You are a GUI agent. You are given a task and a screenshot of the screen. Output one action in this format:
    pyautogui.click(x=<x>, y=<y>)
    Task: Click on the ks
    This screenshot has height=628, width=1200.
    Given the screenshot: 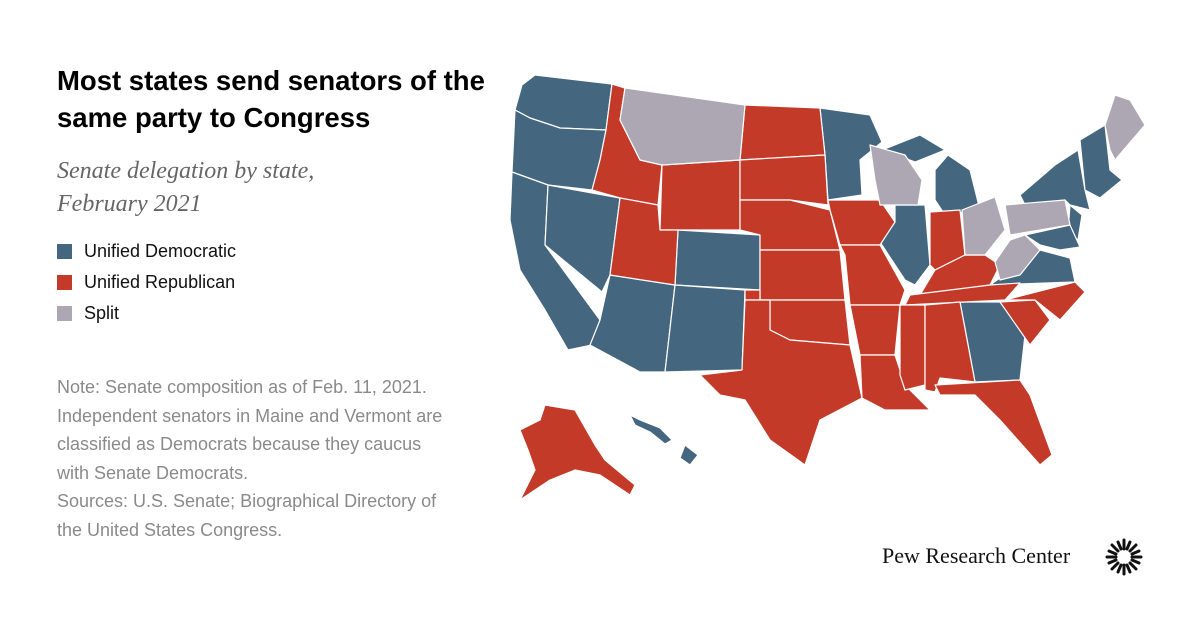 What is the action you would take?
    pyautogui.click(x=802, y=275)
    